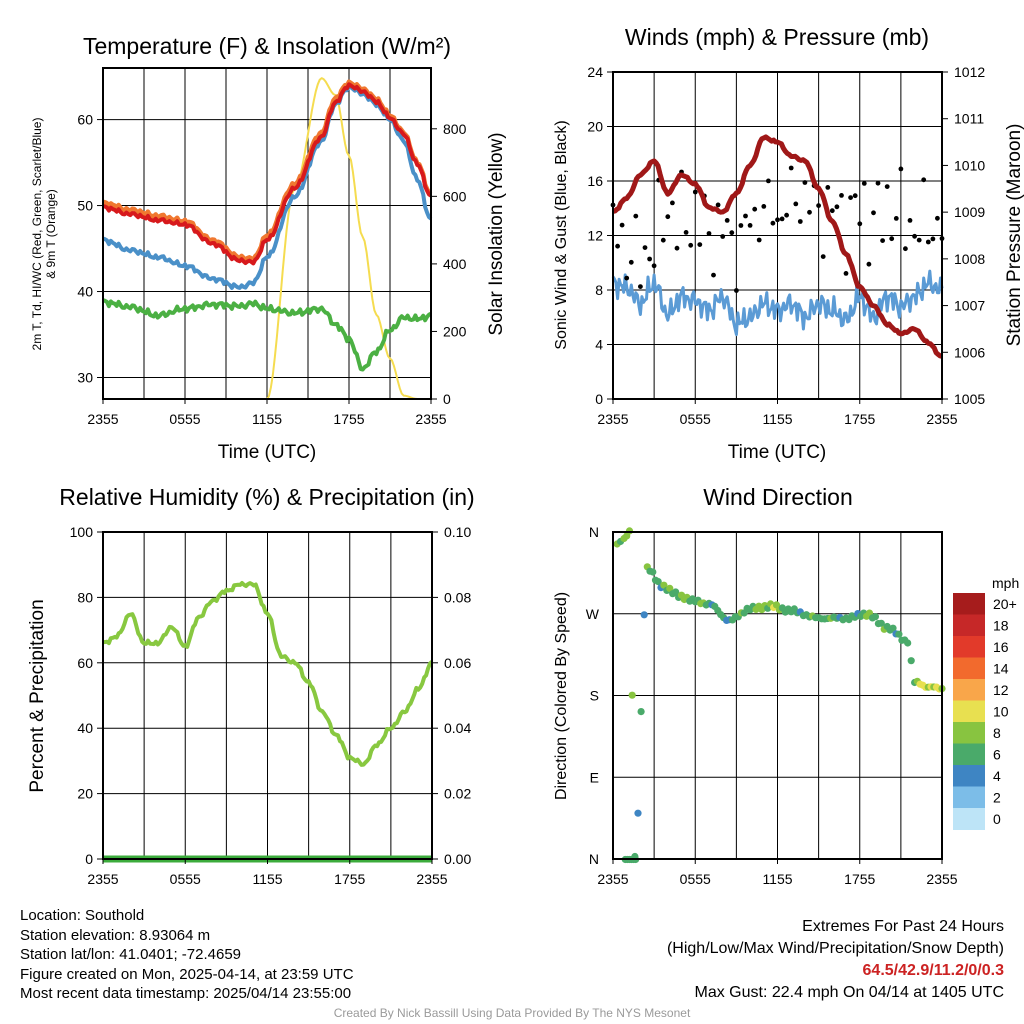 The image size is (1024, 1024). I want to click on colorbar-label: 18, so click(1001, 626).